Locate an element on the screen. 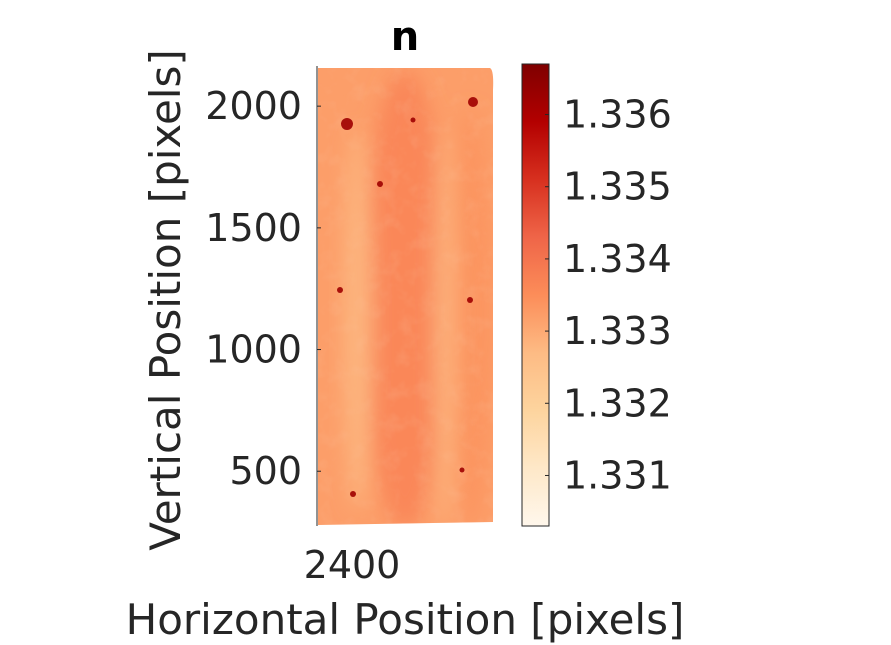 The image size is (891, 645). colorbar: 1.331 1.332 1.333 1.334 1.335 1.336 is located at coordinates (596, 295).